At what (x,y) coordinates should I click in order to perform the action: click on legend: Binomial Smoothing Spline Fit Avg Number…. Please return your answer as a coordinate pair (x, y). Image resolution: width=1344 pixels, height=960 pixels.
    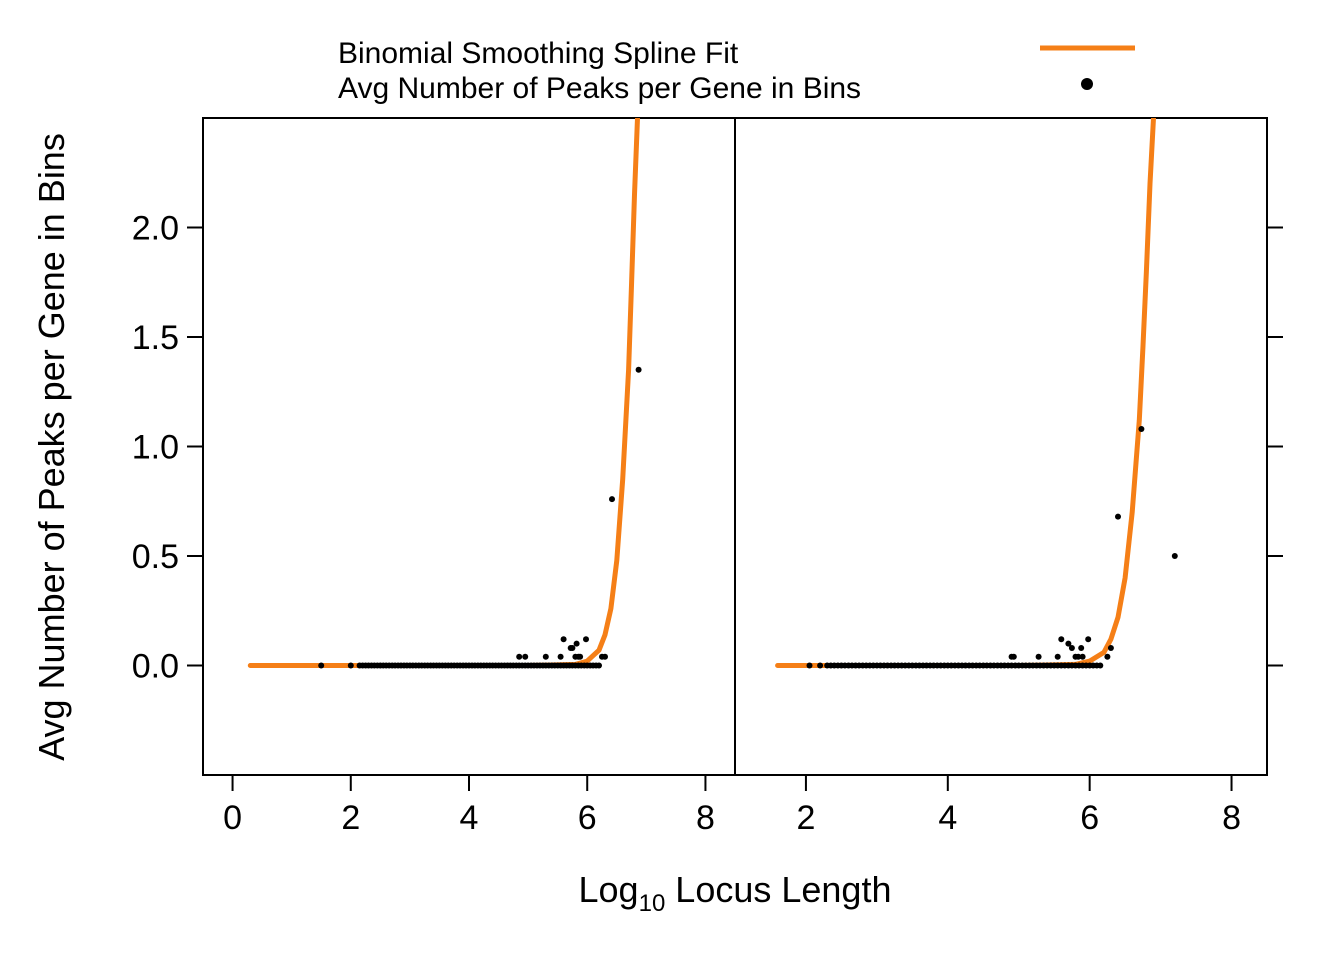
    Looking at the image, I should click on (736, 71).